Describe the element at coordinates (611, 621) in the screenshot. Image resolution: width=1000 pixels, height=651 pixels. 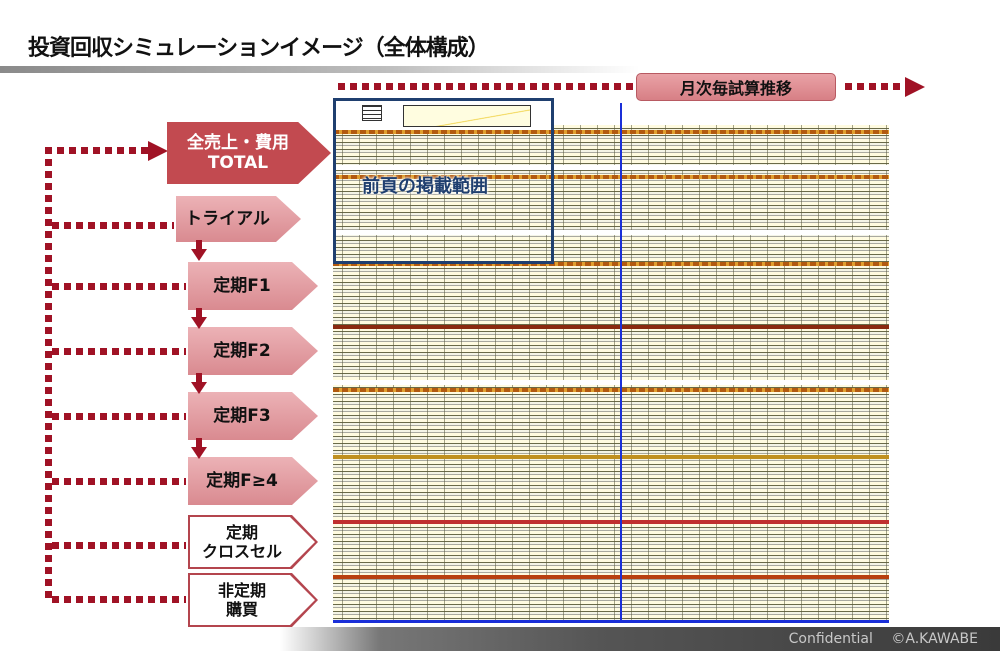
I see `sheet-bottom-line` at that location.